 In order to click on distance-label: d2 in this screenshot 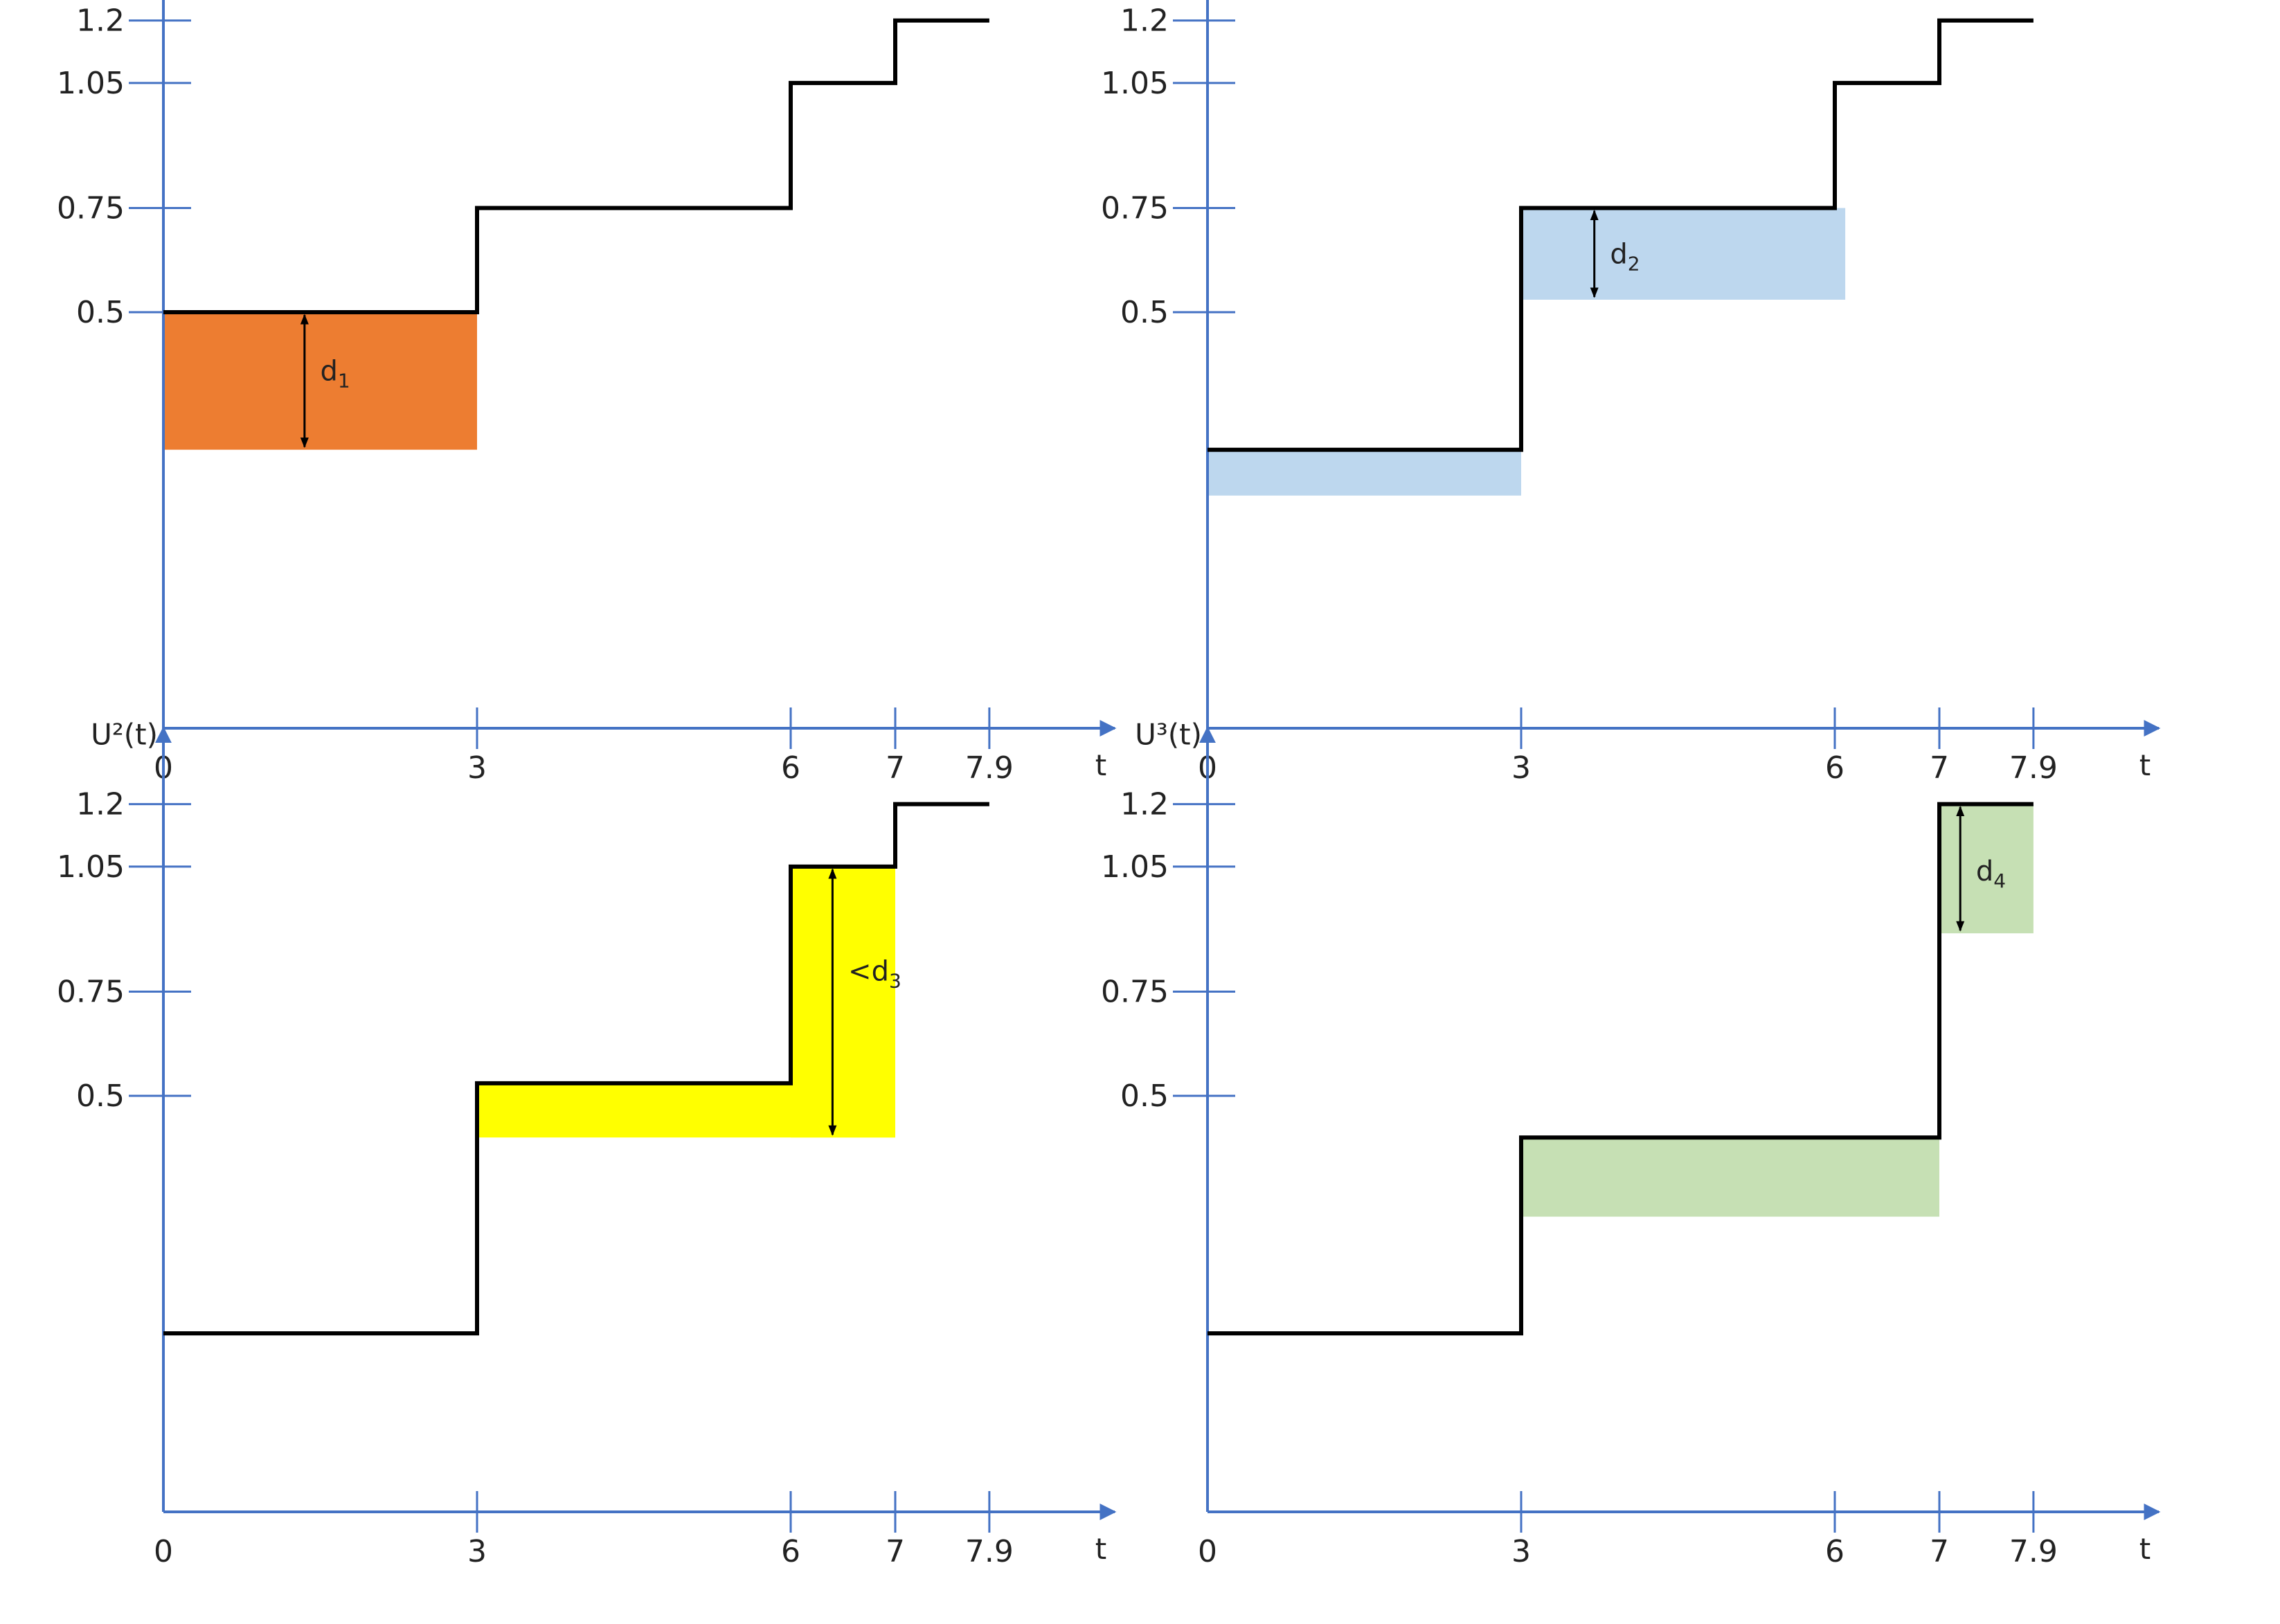, I will do `click(1625, 257)`.